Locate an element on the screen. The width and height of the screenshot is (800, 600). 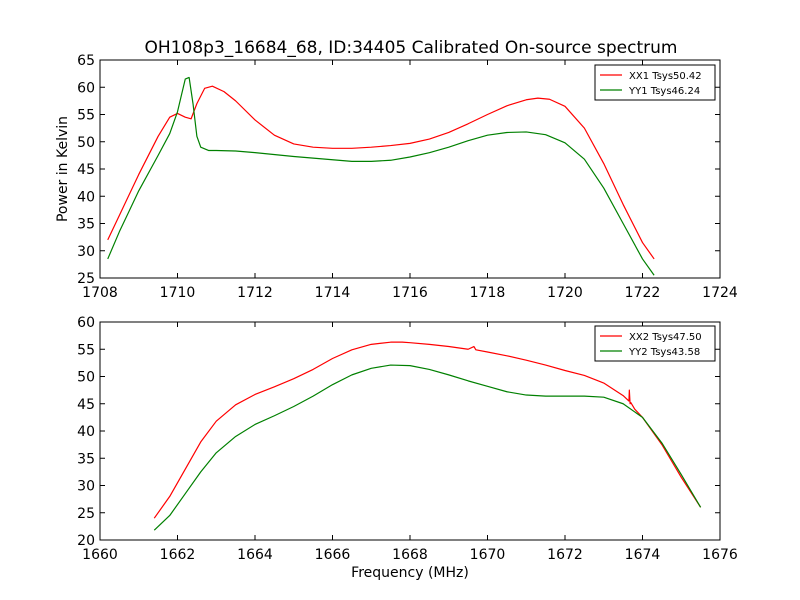
x-tick-label: 1710 is located at coordinates (178, 293).